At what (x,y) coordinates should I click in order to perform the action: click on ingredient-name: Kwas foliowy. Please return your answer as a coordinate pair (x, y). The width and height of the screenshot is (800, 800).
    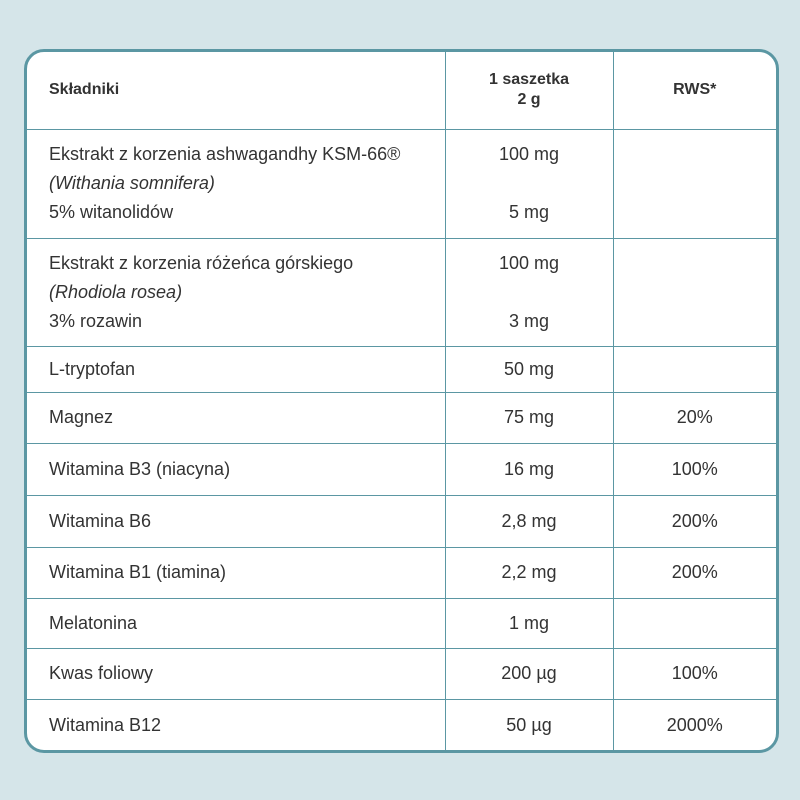
    Looking at the image, I should click on (101, 673).